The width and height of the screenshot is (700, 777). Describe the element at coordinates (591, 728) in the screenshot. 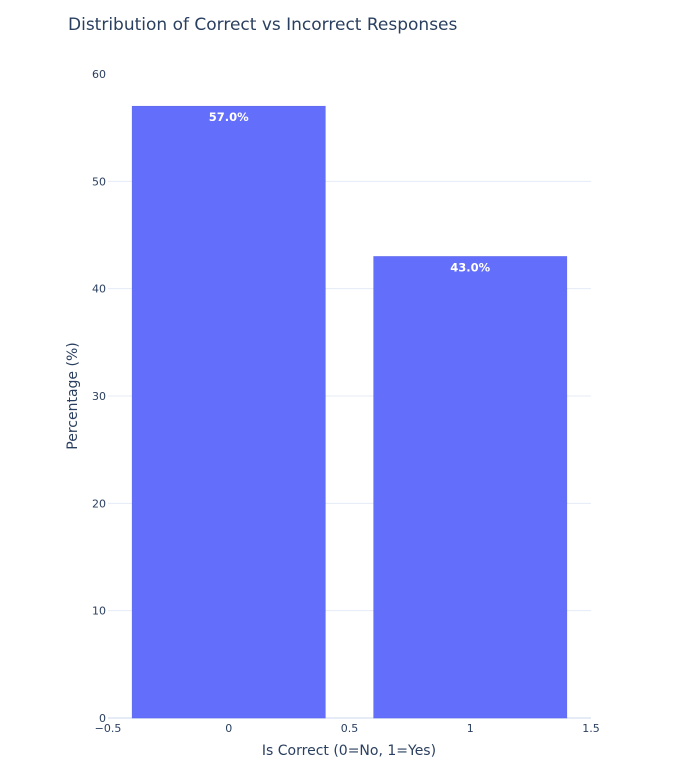

I see `x-tick-label: 1.5` at that location.